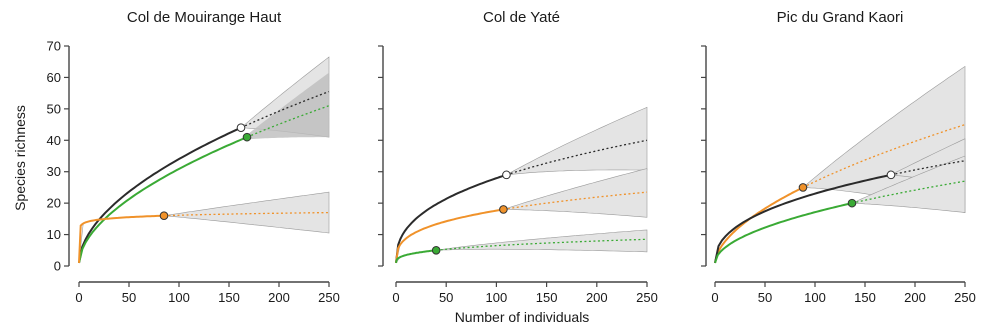 The image size is (983, 331). I want to click on panel-title: Col de Yaté, so click(521, 17).